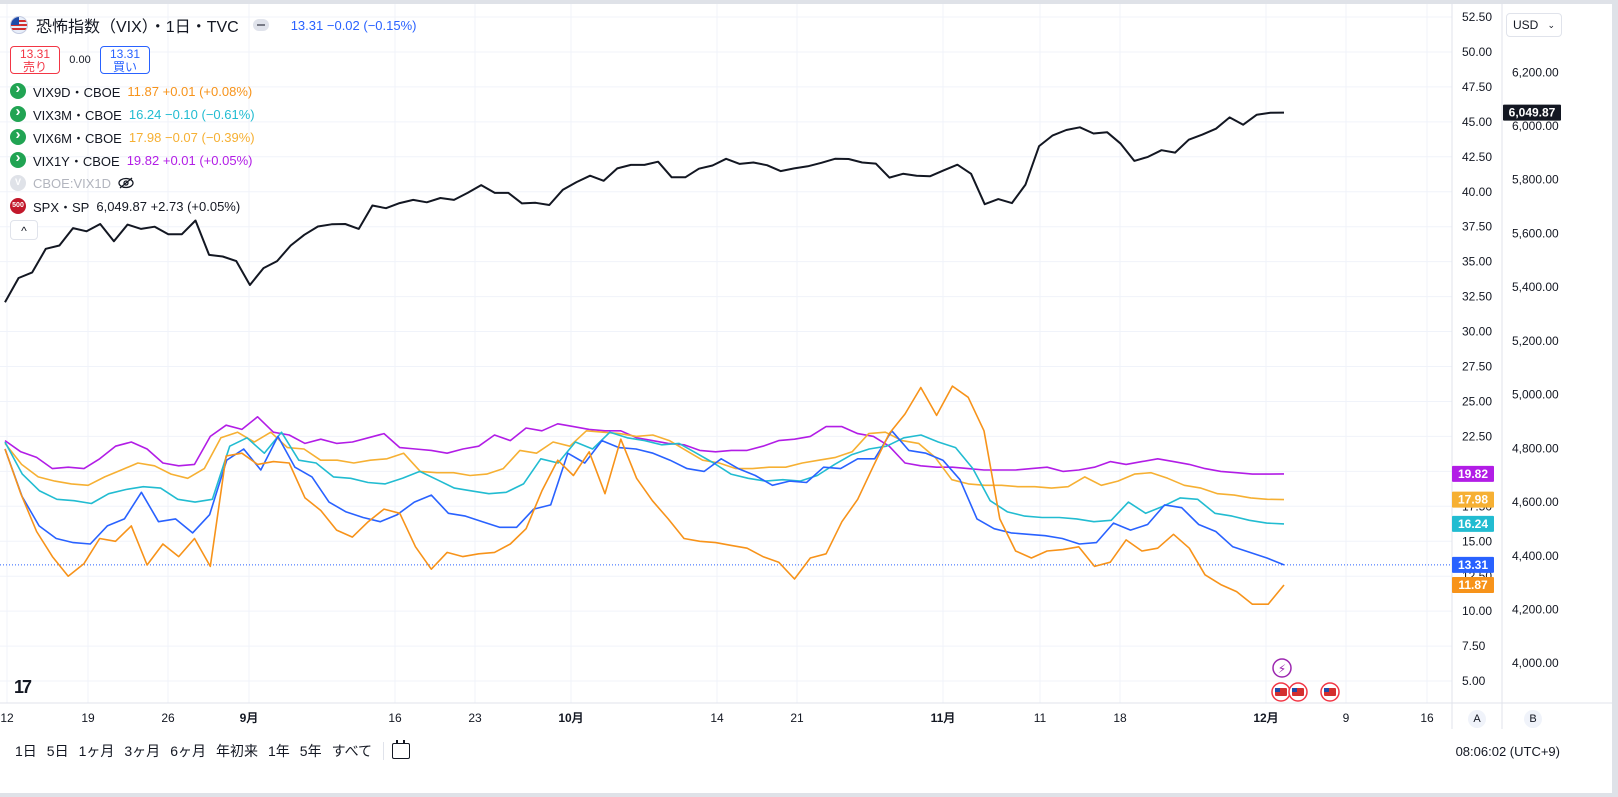 The height and width of the screenshot is (797, 1618). I want to click on last-value-text-vix3m: 16.24, so click(1473, 524).